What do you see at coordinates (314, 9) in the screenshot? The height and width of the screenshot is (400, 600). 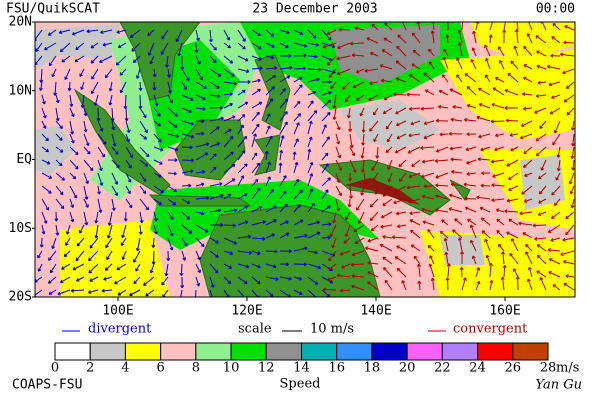 I see `header-center: 23 December 2003` at bounding box center [314, 9].